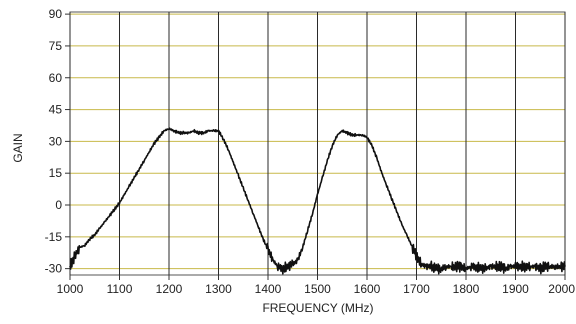 Image resolution: width=576 pixels, height=324 pixels. I want to click on x-tick-label: 1800, so click(466, 289).